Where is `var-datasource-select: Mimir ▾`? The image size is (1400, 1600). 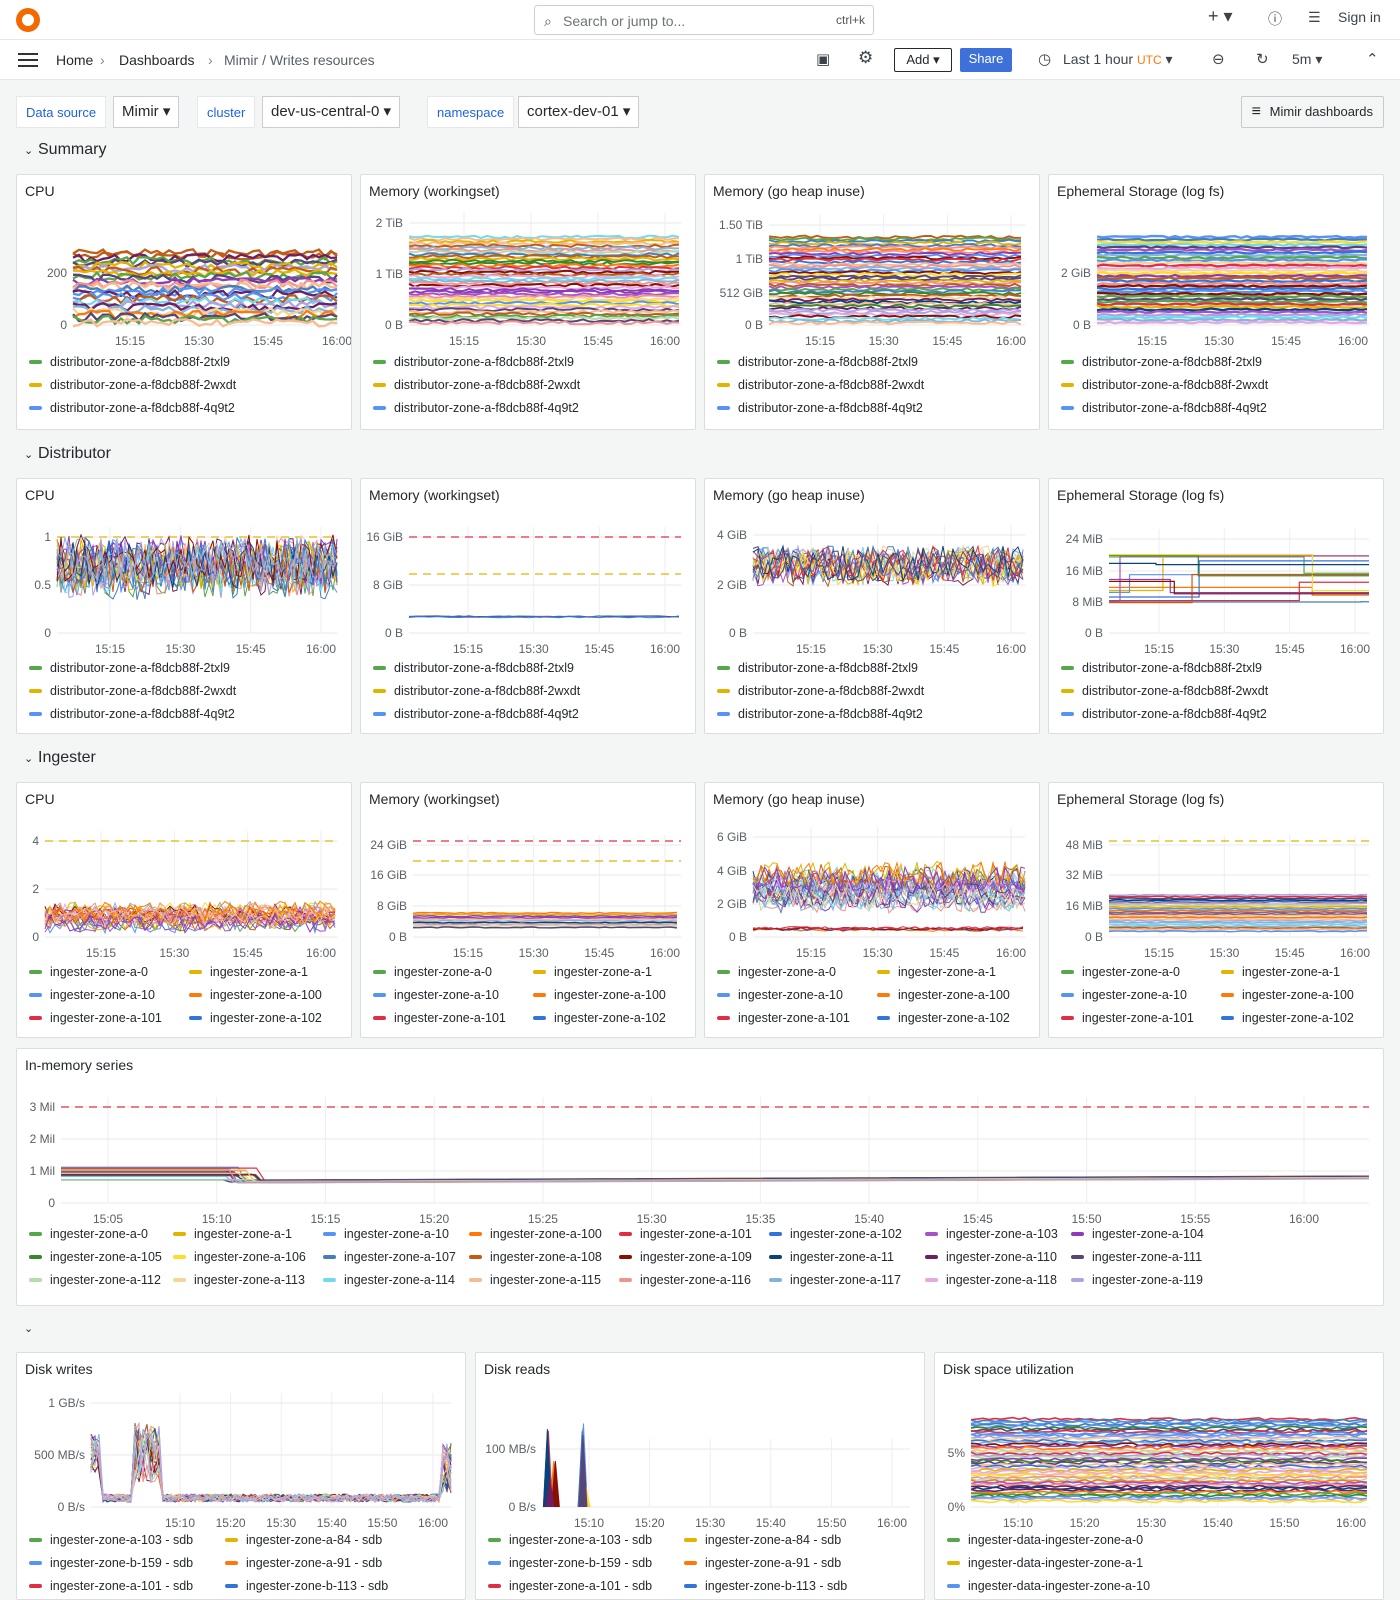 var-datasource-select: Mimir ▾ is located at coordinates (146, 112).